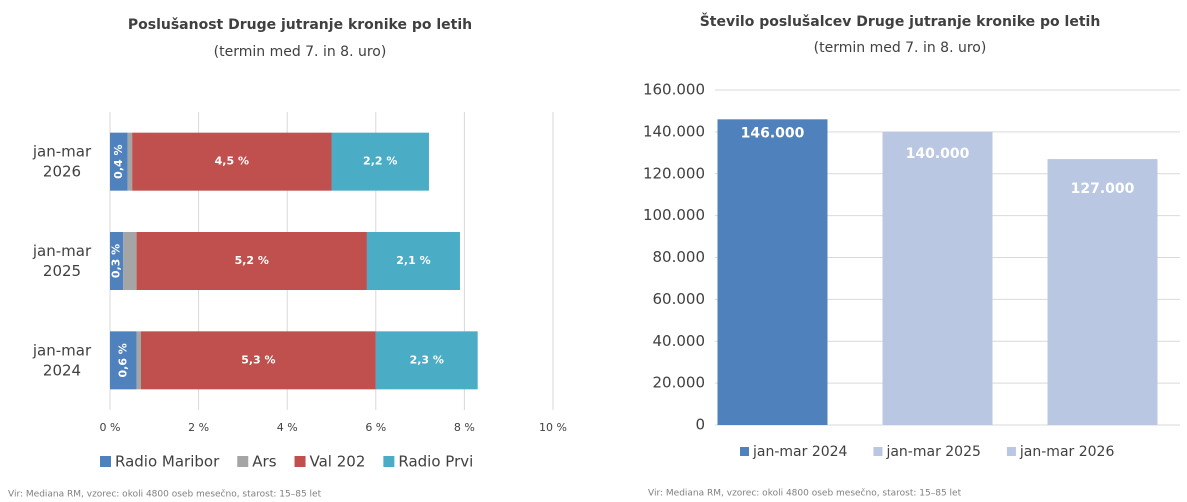 This screenshot has height=502, width=1187. What do you see at coordinates (264, 462) in the screenshot?
I see `legend-label: Ars` at bounding box center [264, 462].